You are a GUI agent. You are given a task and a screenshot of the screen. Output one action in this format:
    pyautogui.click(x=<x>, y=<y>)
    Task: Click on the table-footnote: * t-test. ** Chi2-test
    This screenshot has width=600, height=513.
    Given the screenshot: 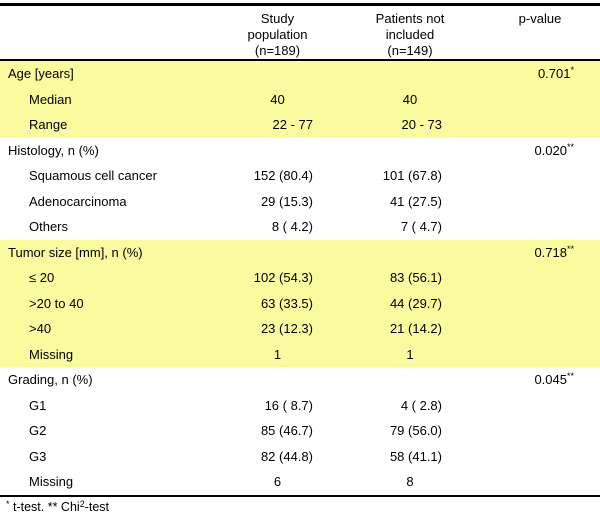 What is the action you would take?
    pyautogui.click(x=300, y=505)
    